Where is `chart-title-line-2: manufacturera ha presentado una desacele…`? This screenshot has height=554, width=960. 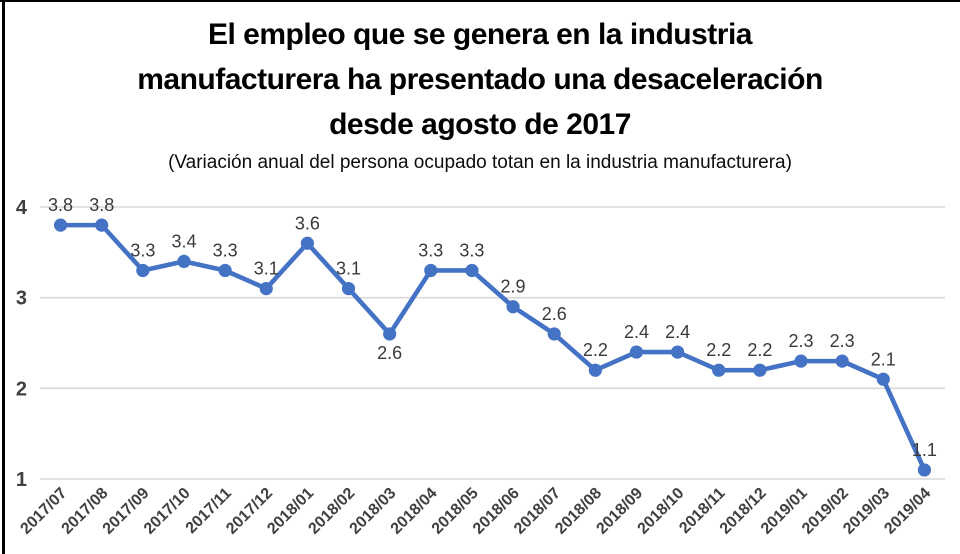 chart-title-line-2: manufacturera ha presentado una desacele… is located at coordinates (480, 79).